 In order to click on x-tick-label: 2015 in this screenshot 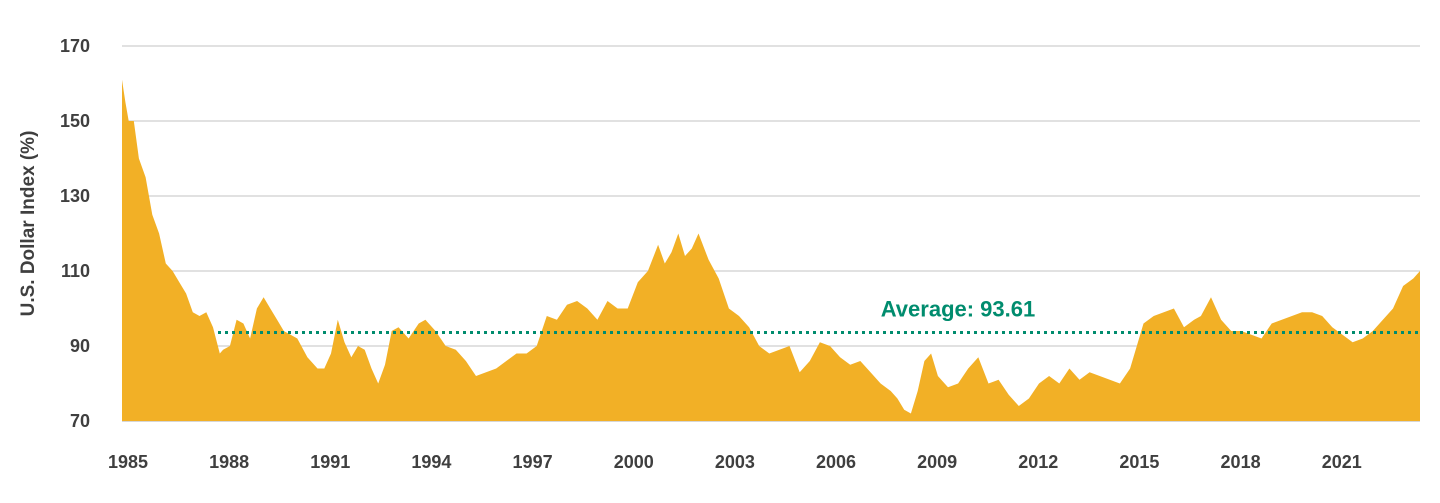, I will do `click(1139, 462)`.